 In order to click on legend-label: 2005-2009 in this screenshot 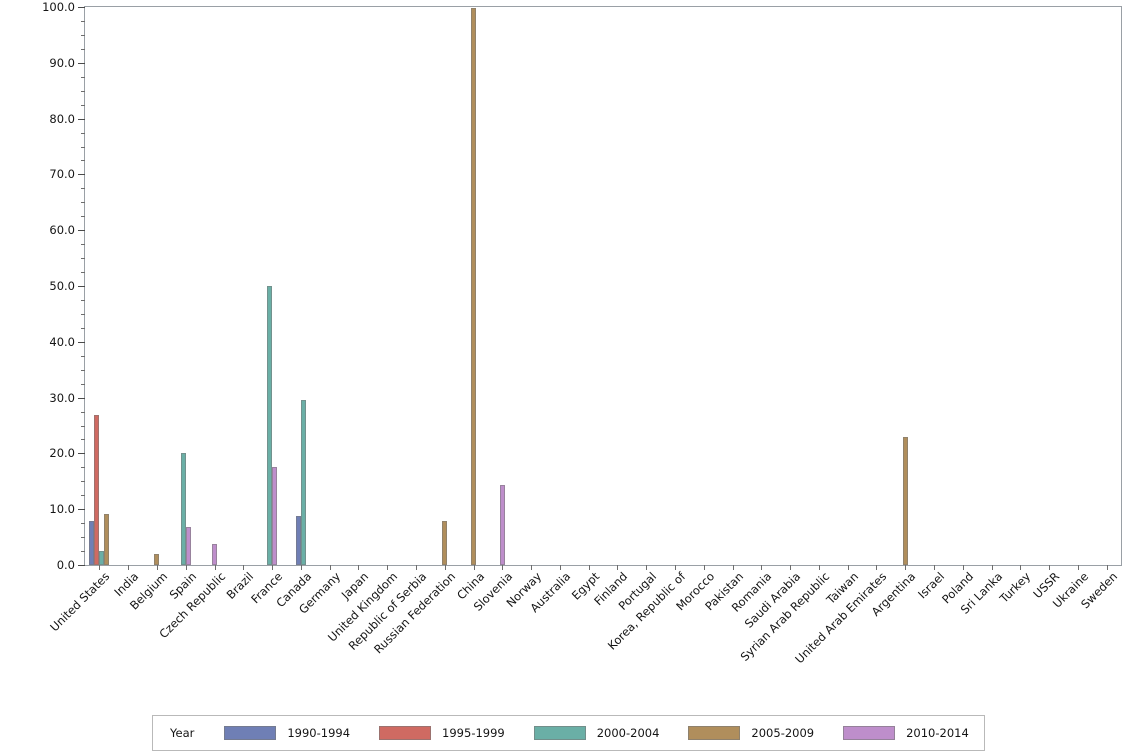, I will do `click(783, 733)`.